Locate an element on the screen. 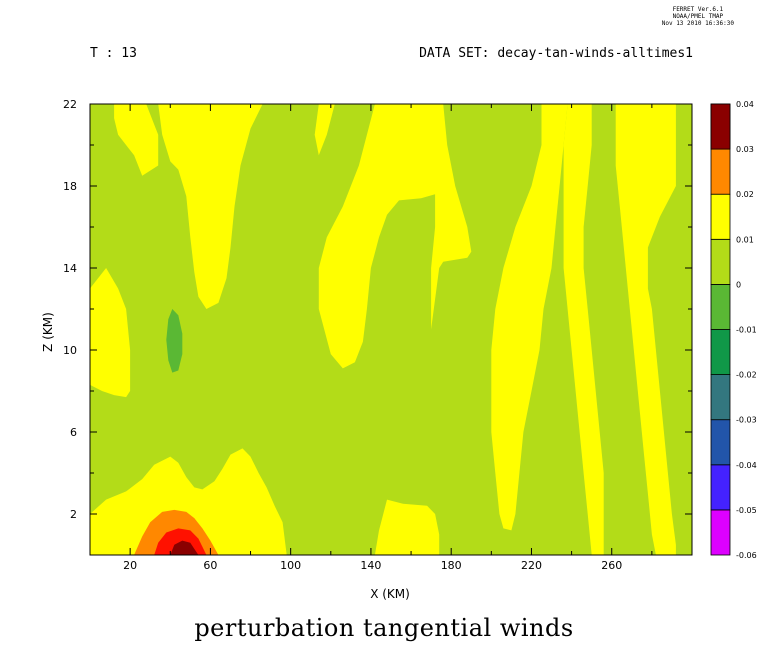  x-tick-label: 100 is located at coordinates (290, 565).